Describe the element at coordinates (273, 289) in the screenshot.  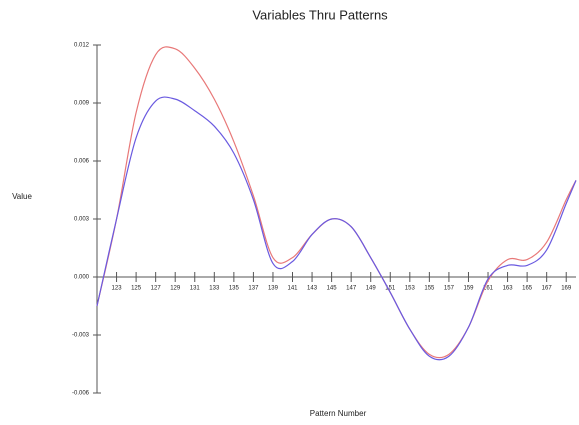
I see `x-tick-label: 139` at that location.